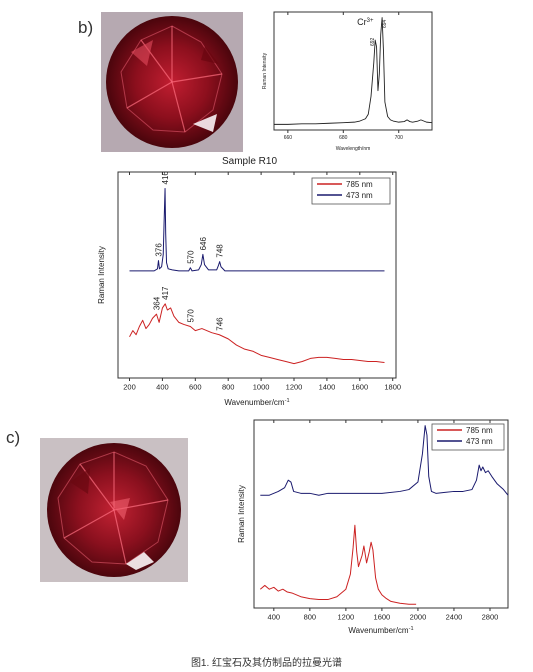  Describe the element at coordinates (165, 293) in the screenshot. I see `peak-label: 417` at that location.